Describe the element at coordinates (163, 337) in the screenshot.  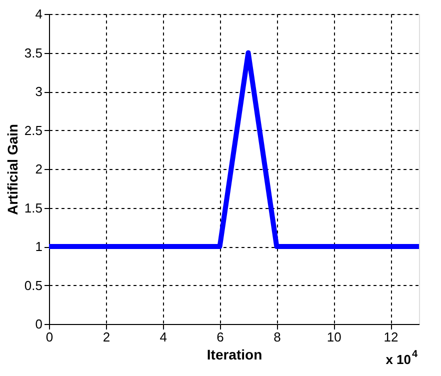
I see `x-tick-label: 4` at that location.